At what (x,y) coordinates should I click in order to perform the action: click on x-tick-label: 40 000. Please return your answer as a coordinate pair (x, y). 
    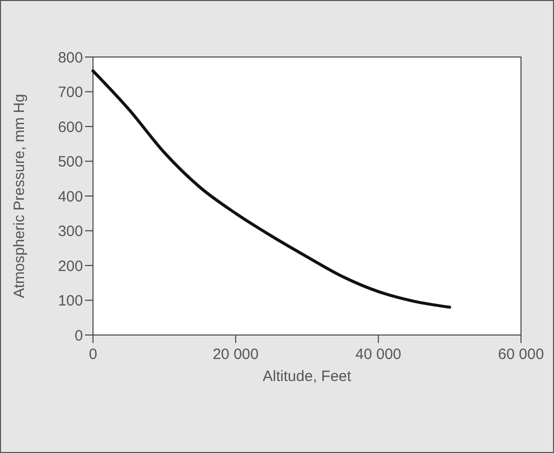
    Looking at the image, I should click on (378, 354).